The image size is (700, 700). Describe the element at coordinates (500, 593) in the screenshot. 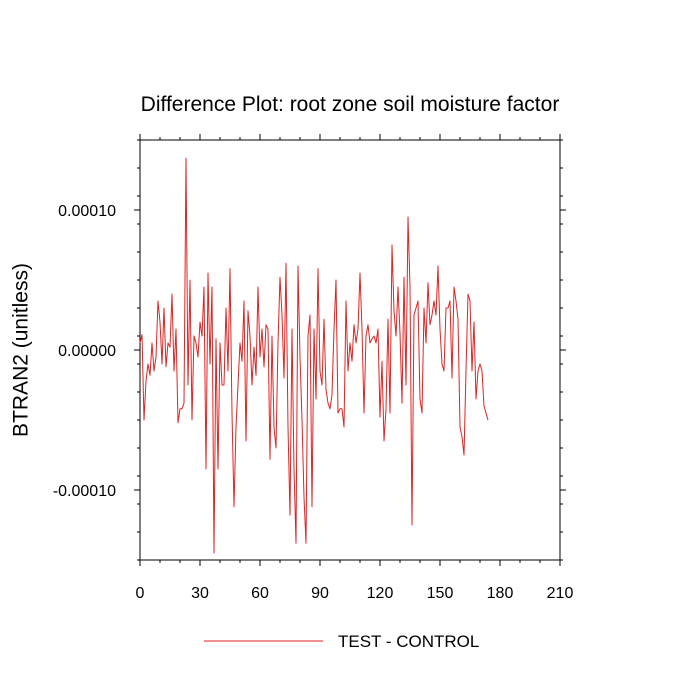

I see `x-tick-label: 180` at that location.